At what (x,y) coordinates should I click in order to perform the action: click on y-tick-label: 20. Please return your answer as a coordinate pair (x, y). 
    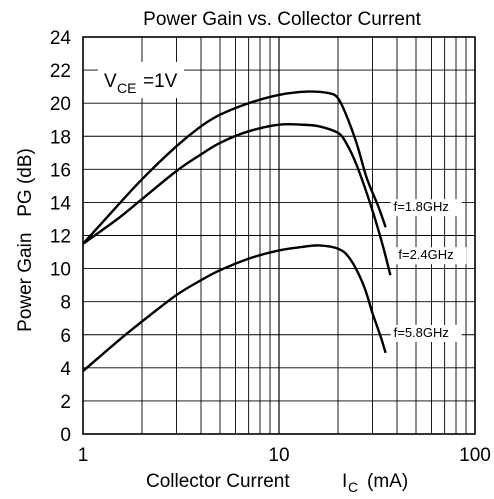
    Looking at the image, I should click on (60, 104).